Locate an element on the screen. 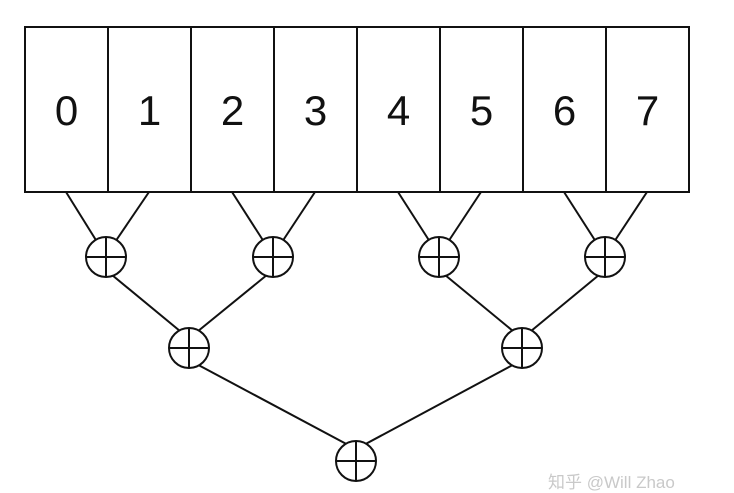 This screenshot has width=734, height=493. array-cell-label: 4 is located at coordinates (398, 110).